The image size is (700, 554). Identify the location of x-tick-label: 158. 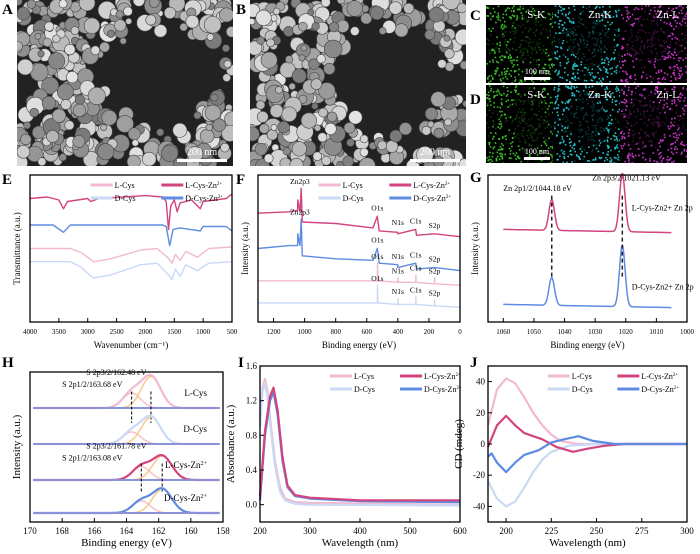
(223, 531).